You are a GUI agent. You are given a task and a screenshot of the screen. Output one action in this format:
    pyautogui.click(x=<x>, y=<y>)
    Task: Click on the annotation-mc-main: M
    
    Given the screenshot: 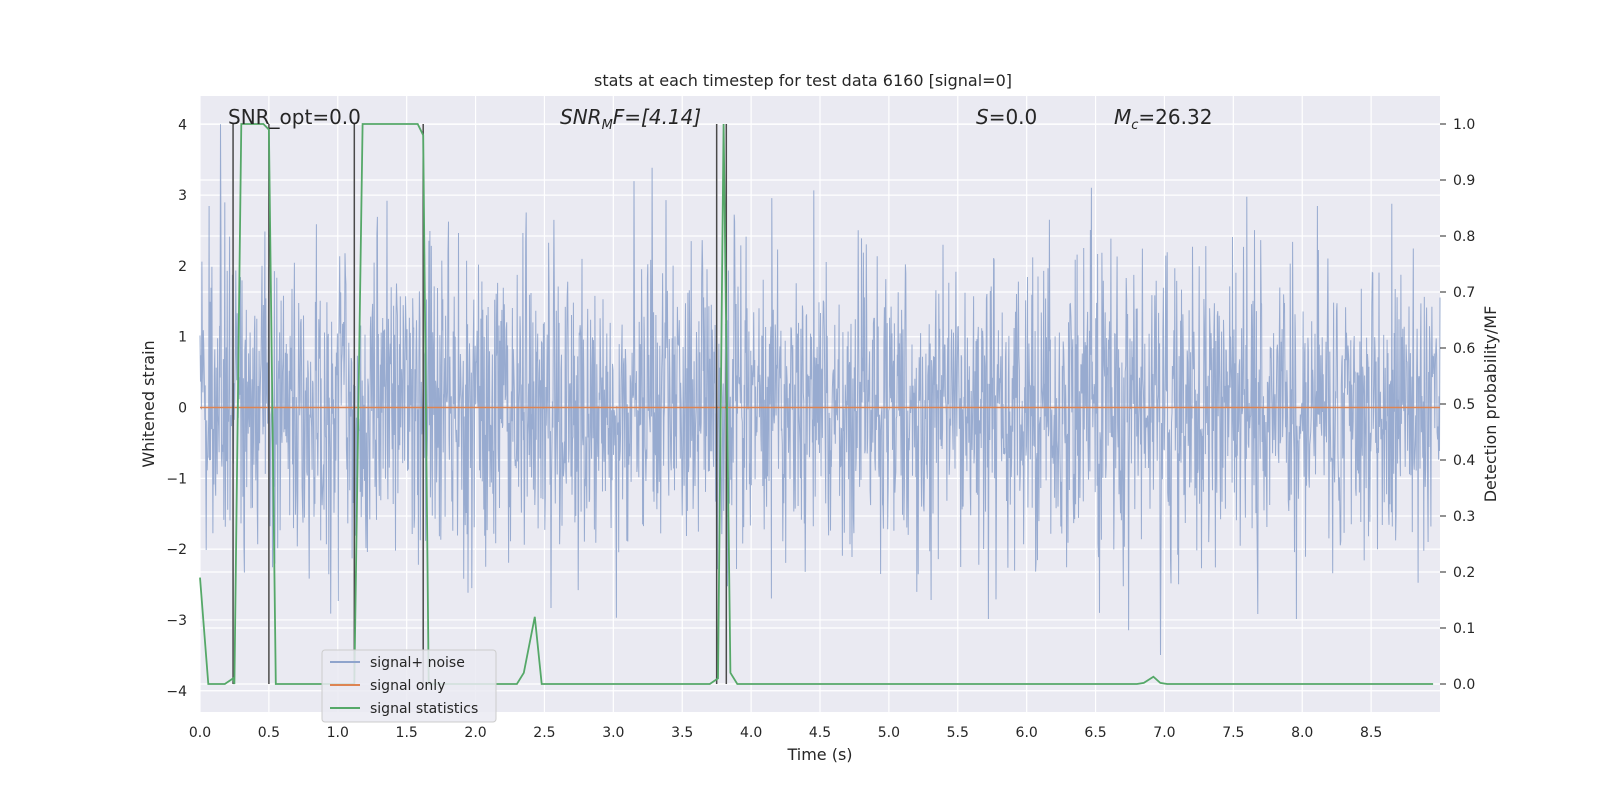 What is the action you would take?
    pyautogui.click(x=1122, y=117)
    